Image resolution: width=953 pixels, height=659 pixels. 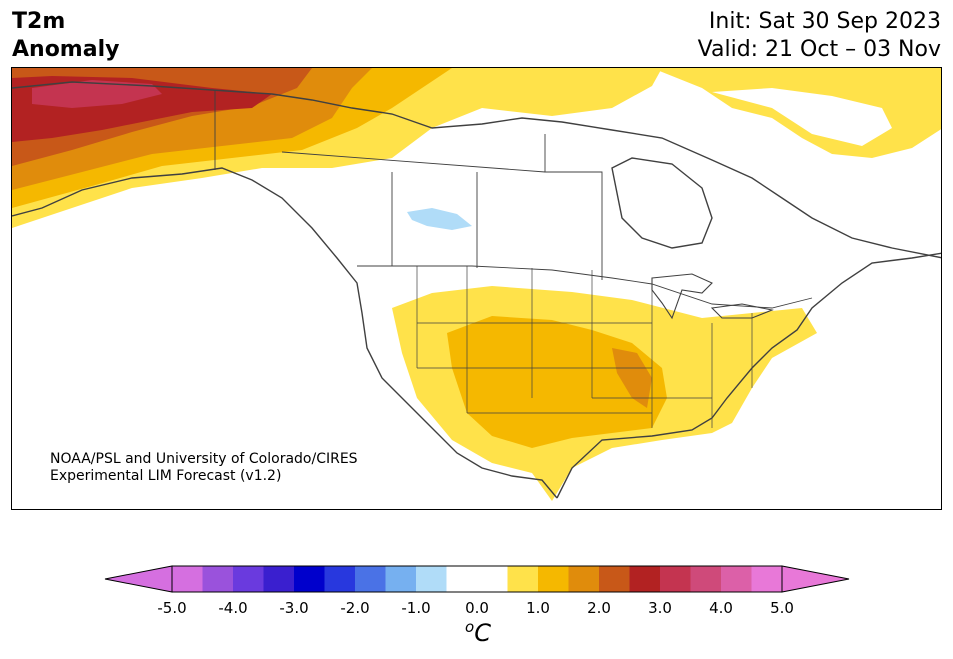 I want to click on colorbar-tick-label: 3.0, so click(x=660, y=608).